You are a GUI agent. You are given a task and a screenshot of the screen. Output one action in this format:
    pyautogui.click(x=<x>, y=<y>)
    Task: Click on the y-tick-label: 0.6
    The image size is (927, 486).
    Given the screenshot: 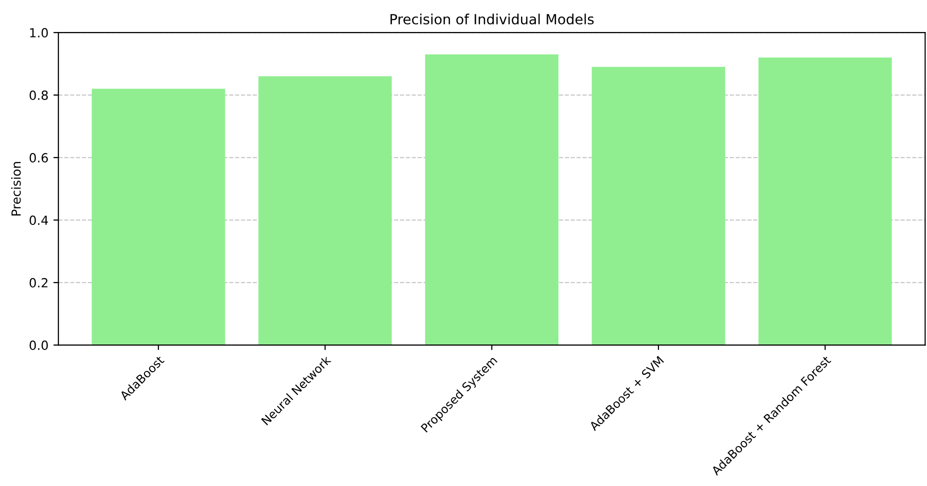 What is the action you would take?
    pyautogui.click(x=39, y=157)
    